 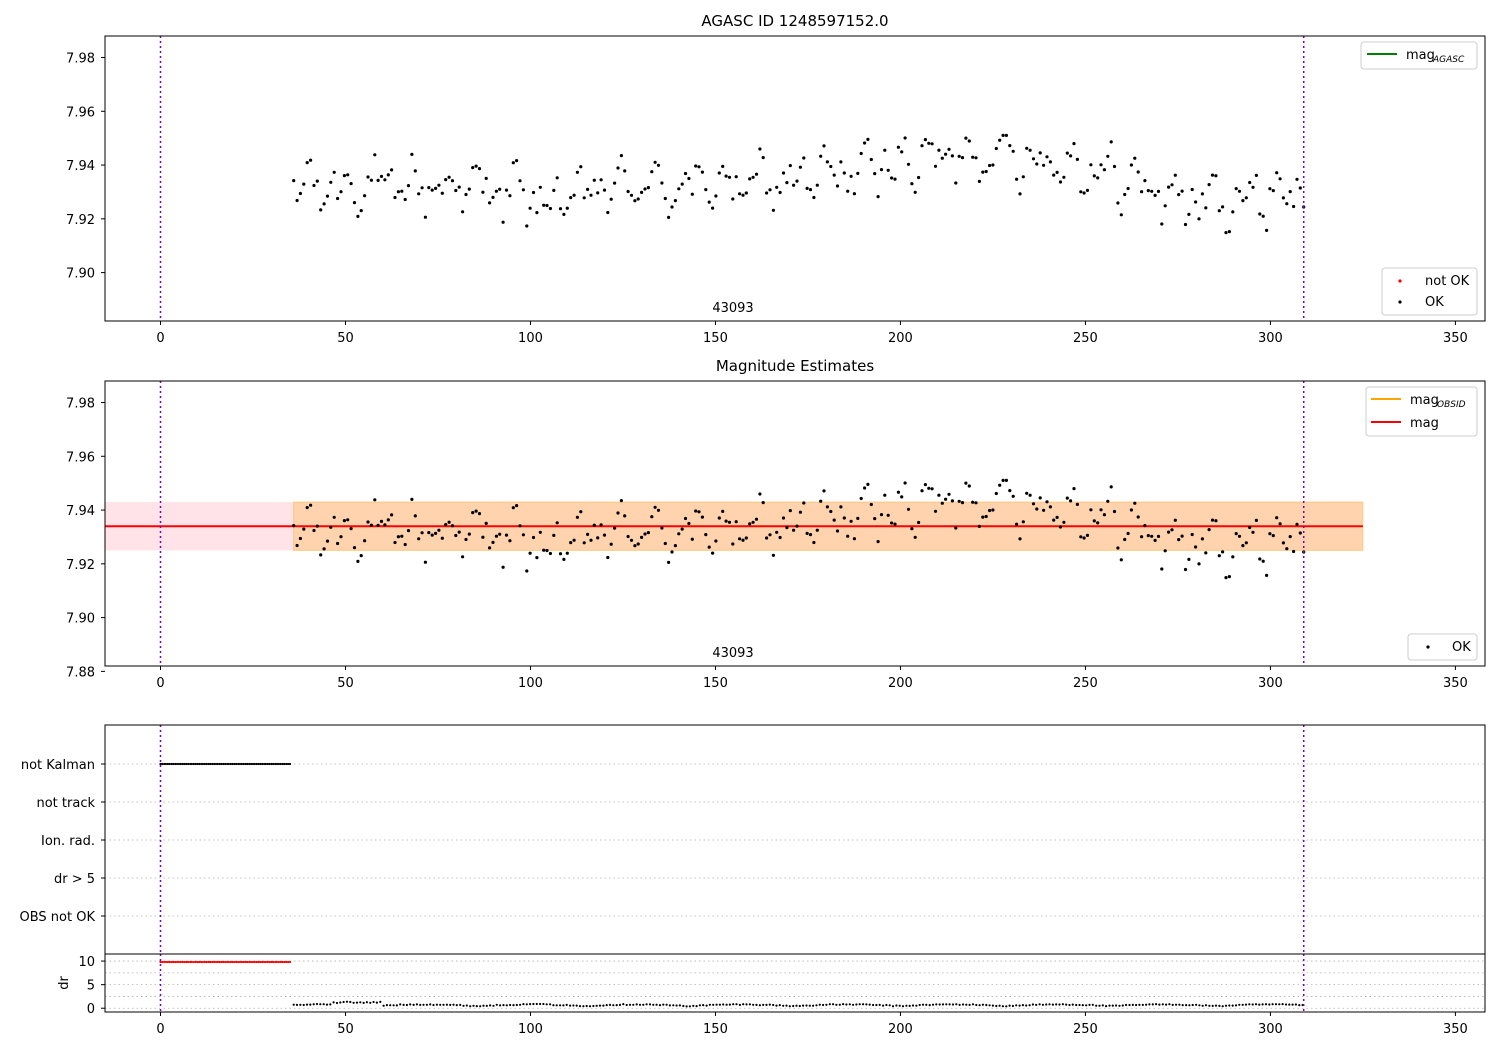 I want to click on x-tick-label: 250, so click(x=1085, y=683).